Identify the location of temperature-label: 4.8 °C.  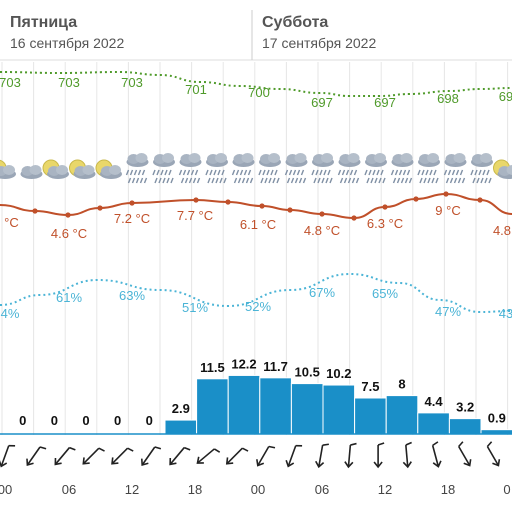
(322, 230).